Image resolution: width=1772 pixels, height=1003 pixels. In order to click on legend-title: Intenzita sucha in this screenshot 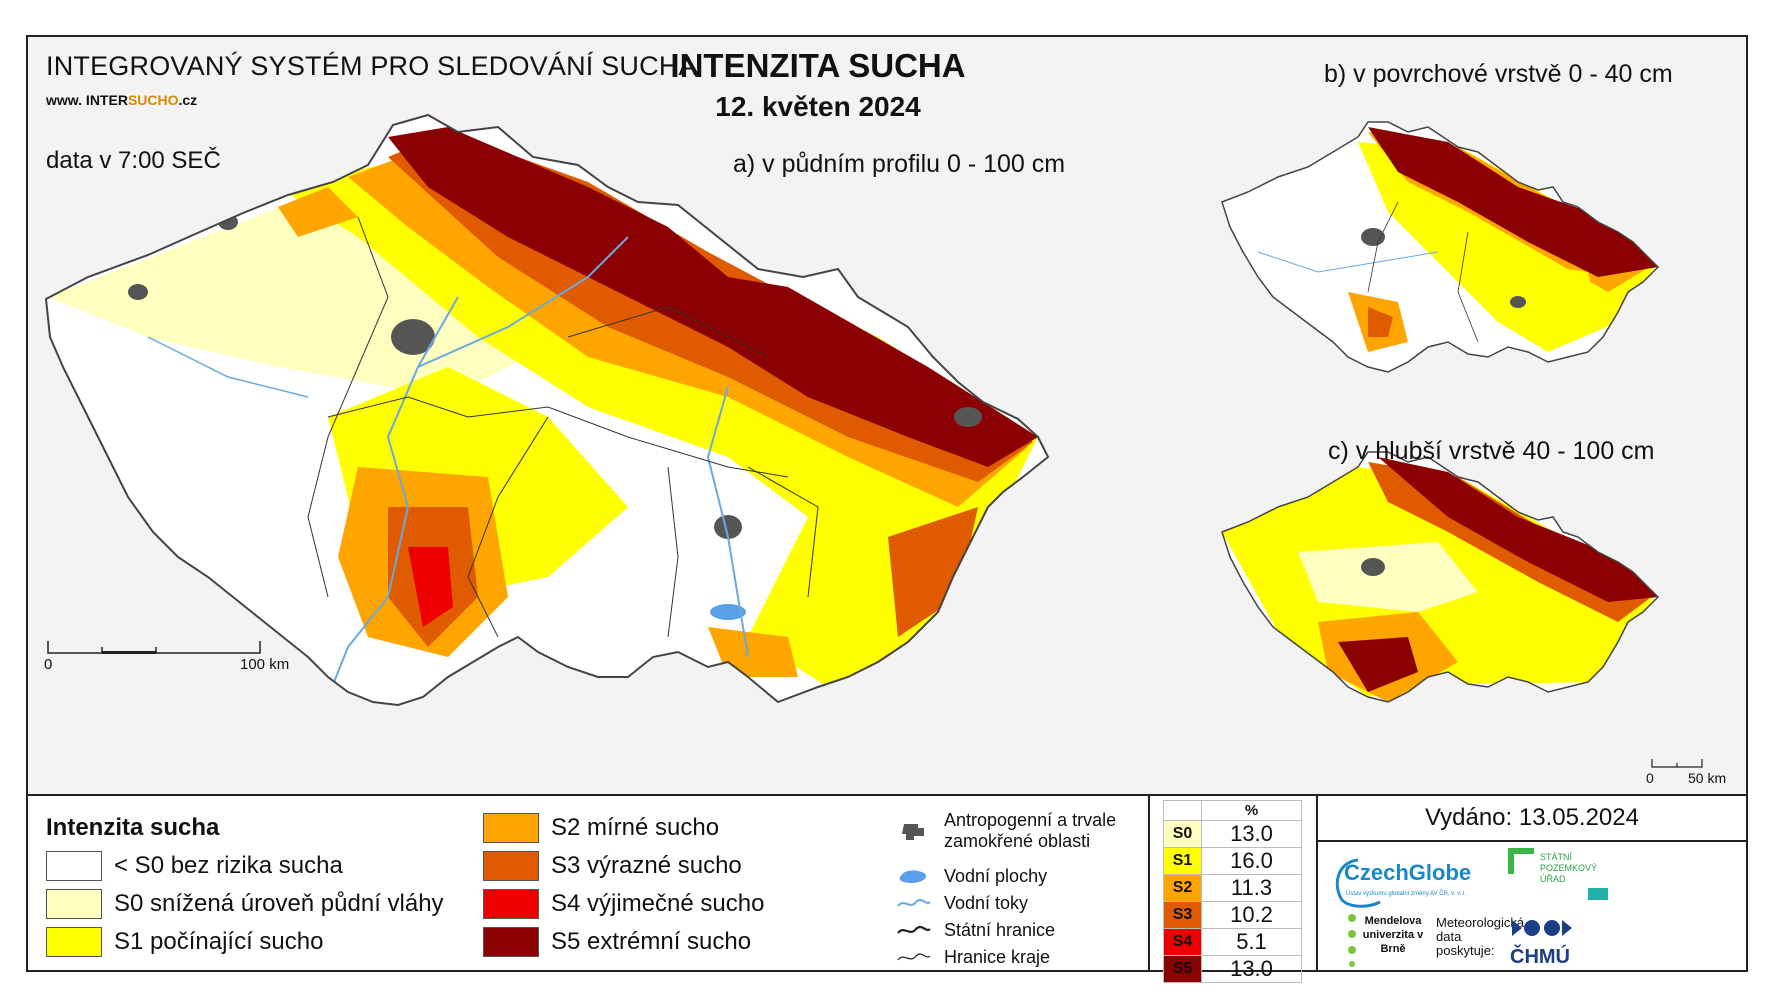, I will do `click(133, 827)`.